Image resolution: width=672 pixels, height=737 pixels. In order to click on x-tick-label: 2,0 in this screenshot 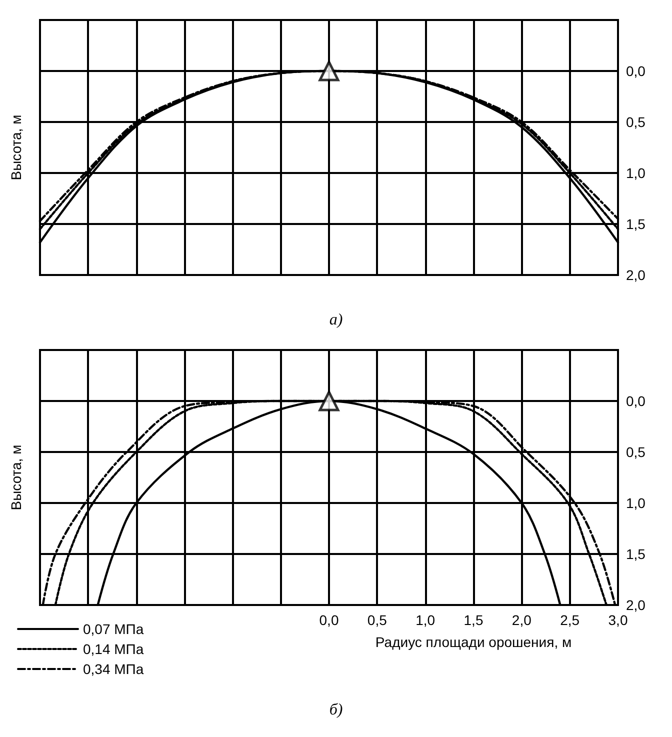, I will do `click(522, 620)`.